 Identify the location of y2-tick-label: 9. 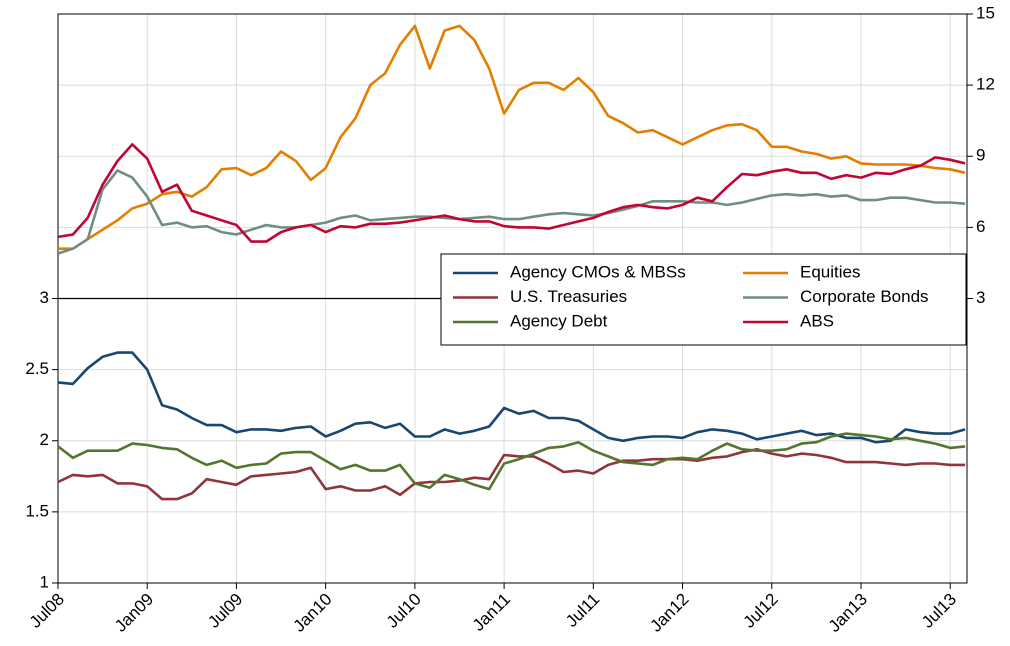
(980, 155).